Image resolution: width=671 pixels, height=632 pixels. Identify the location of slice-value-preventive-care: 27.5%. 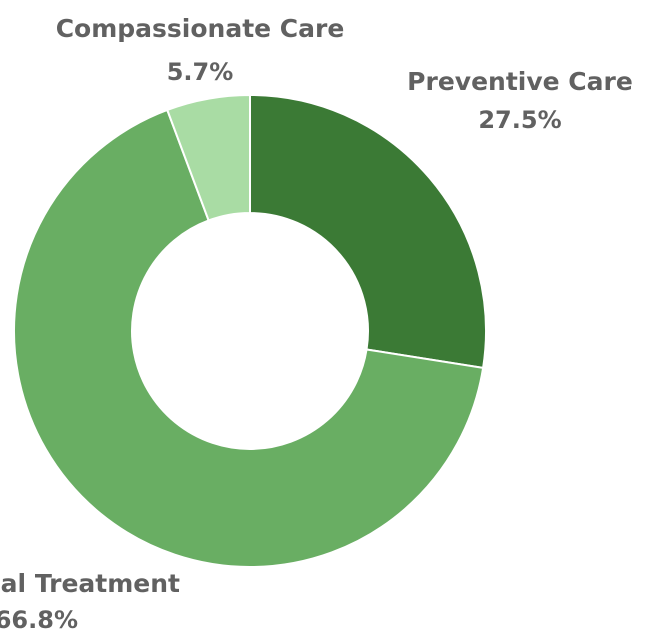
(519, 120).